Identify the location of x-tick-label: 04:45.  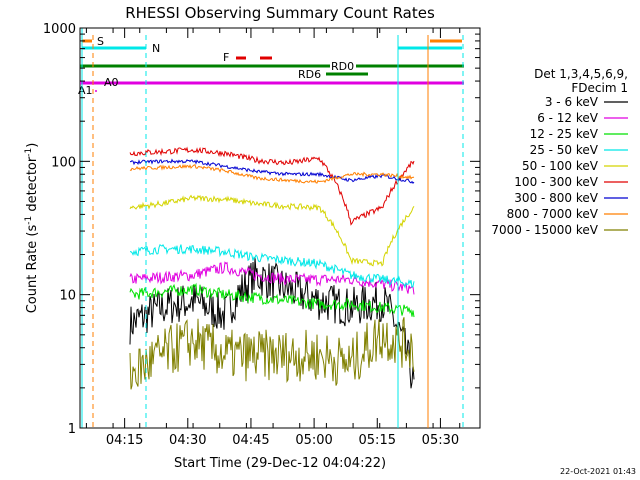
(250, 440).